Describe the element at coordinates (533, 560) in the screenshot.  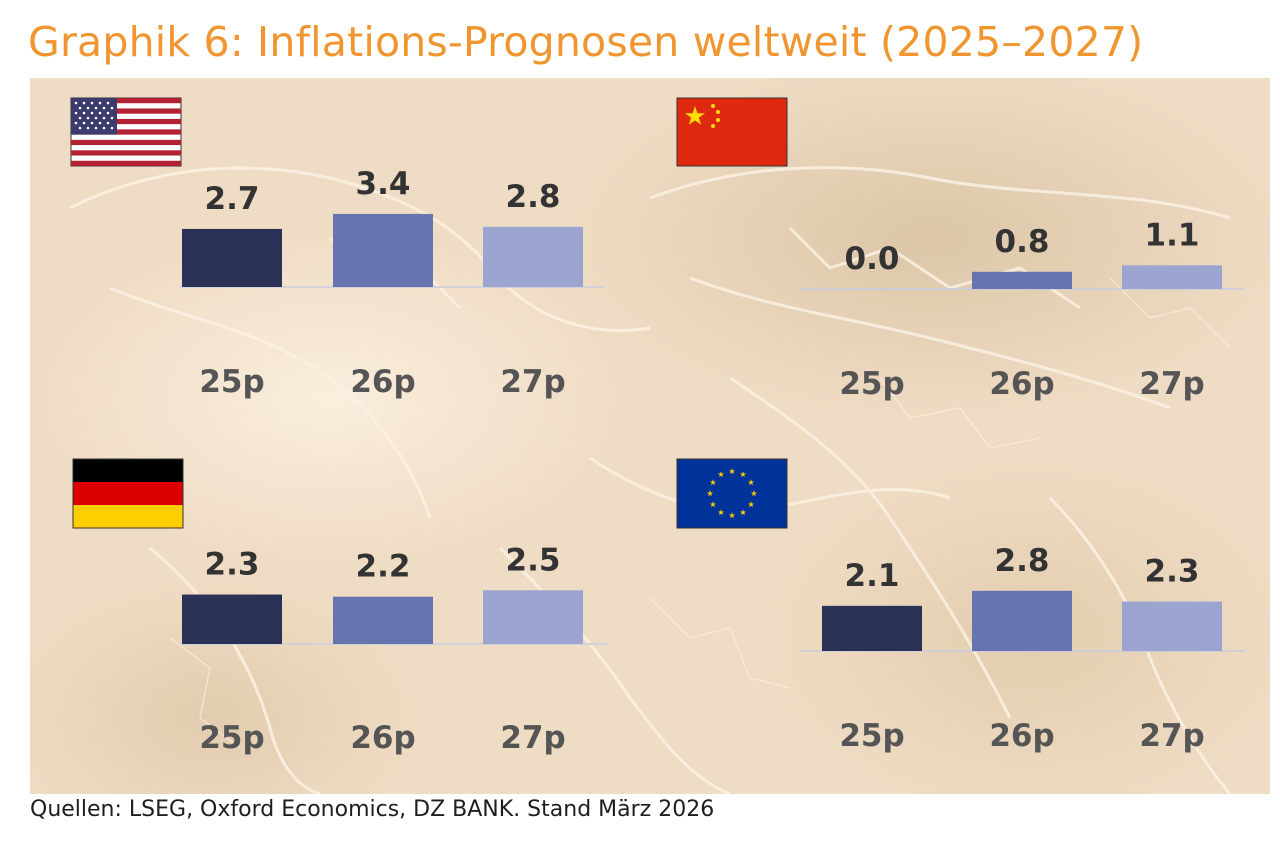
I see `value-label-de-27p: 2.5` at that location.